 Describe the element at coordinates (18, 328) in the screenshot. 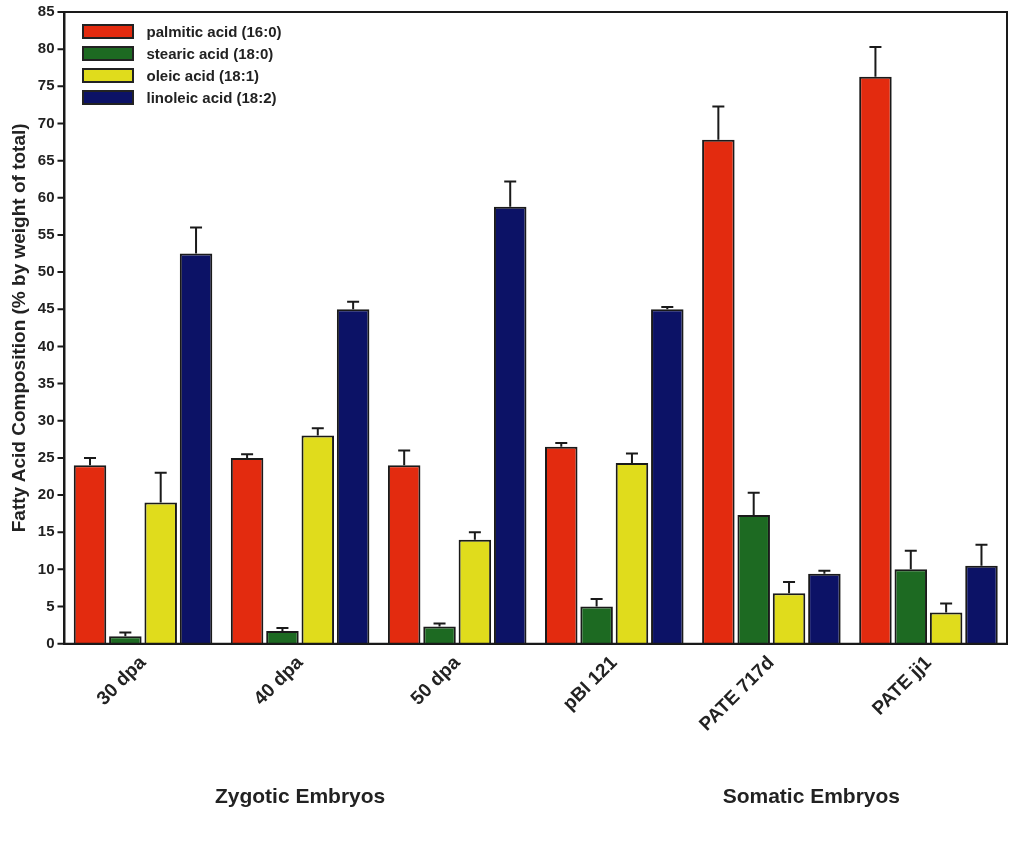

I see `y-axis-title: Fatty Acid Composition (% by weight of total)` at that location.